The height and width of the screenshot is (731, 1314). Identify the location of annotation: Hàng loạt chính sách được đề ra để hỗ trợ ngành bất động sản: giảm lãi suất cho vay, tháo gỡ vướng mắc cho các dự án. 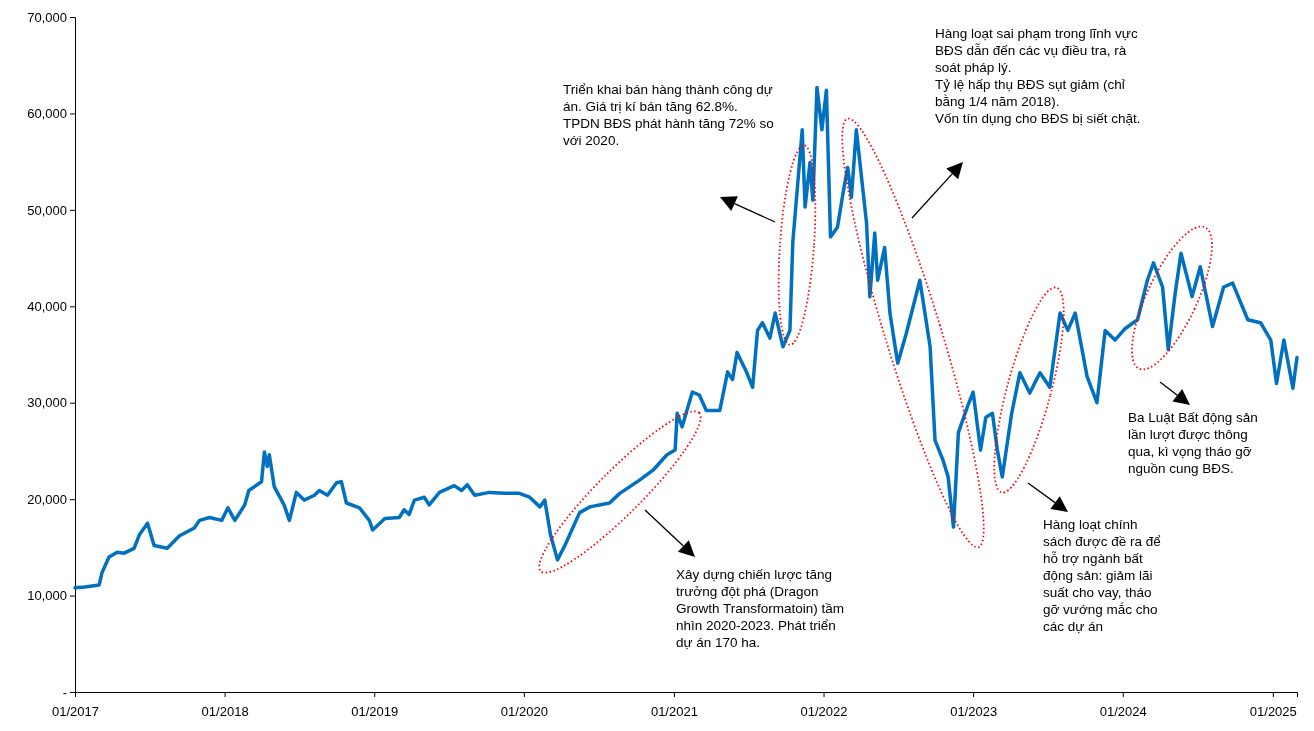
(1102, 575).